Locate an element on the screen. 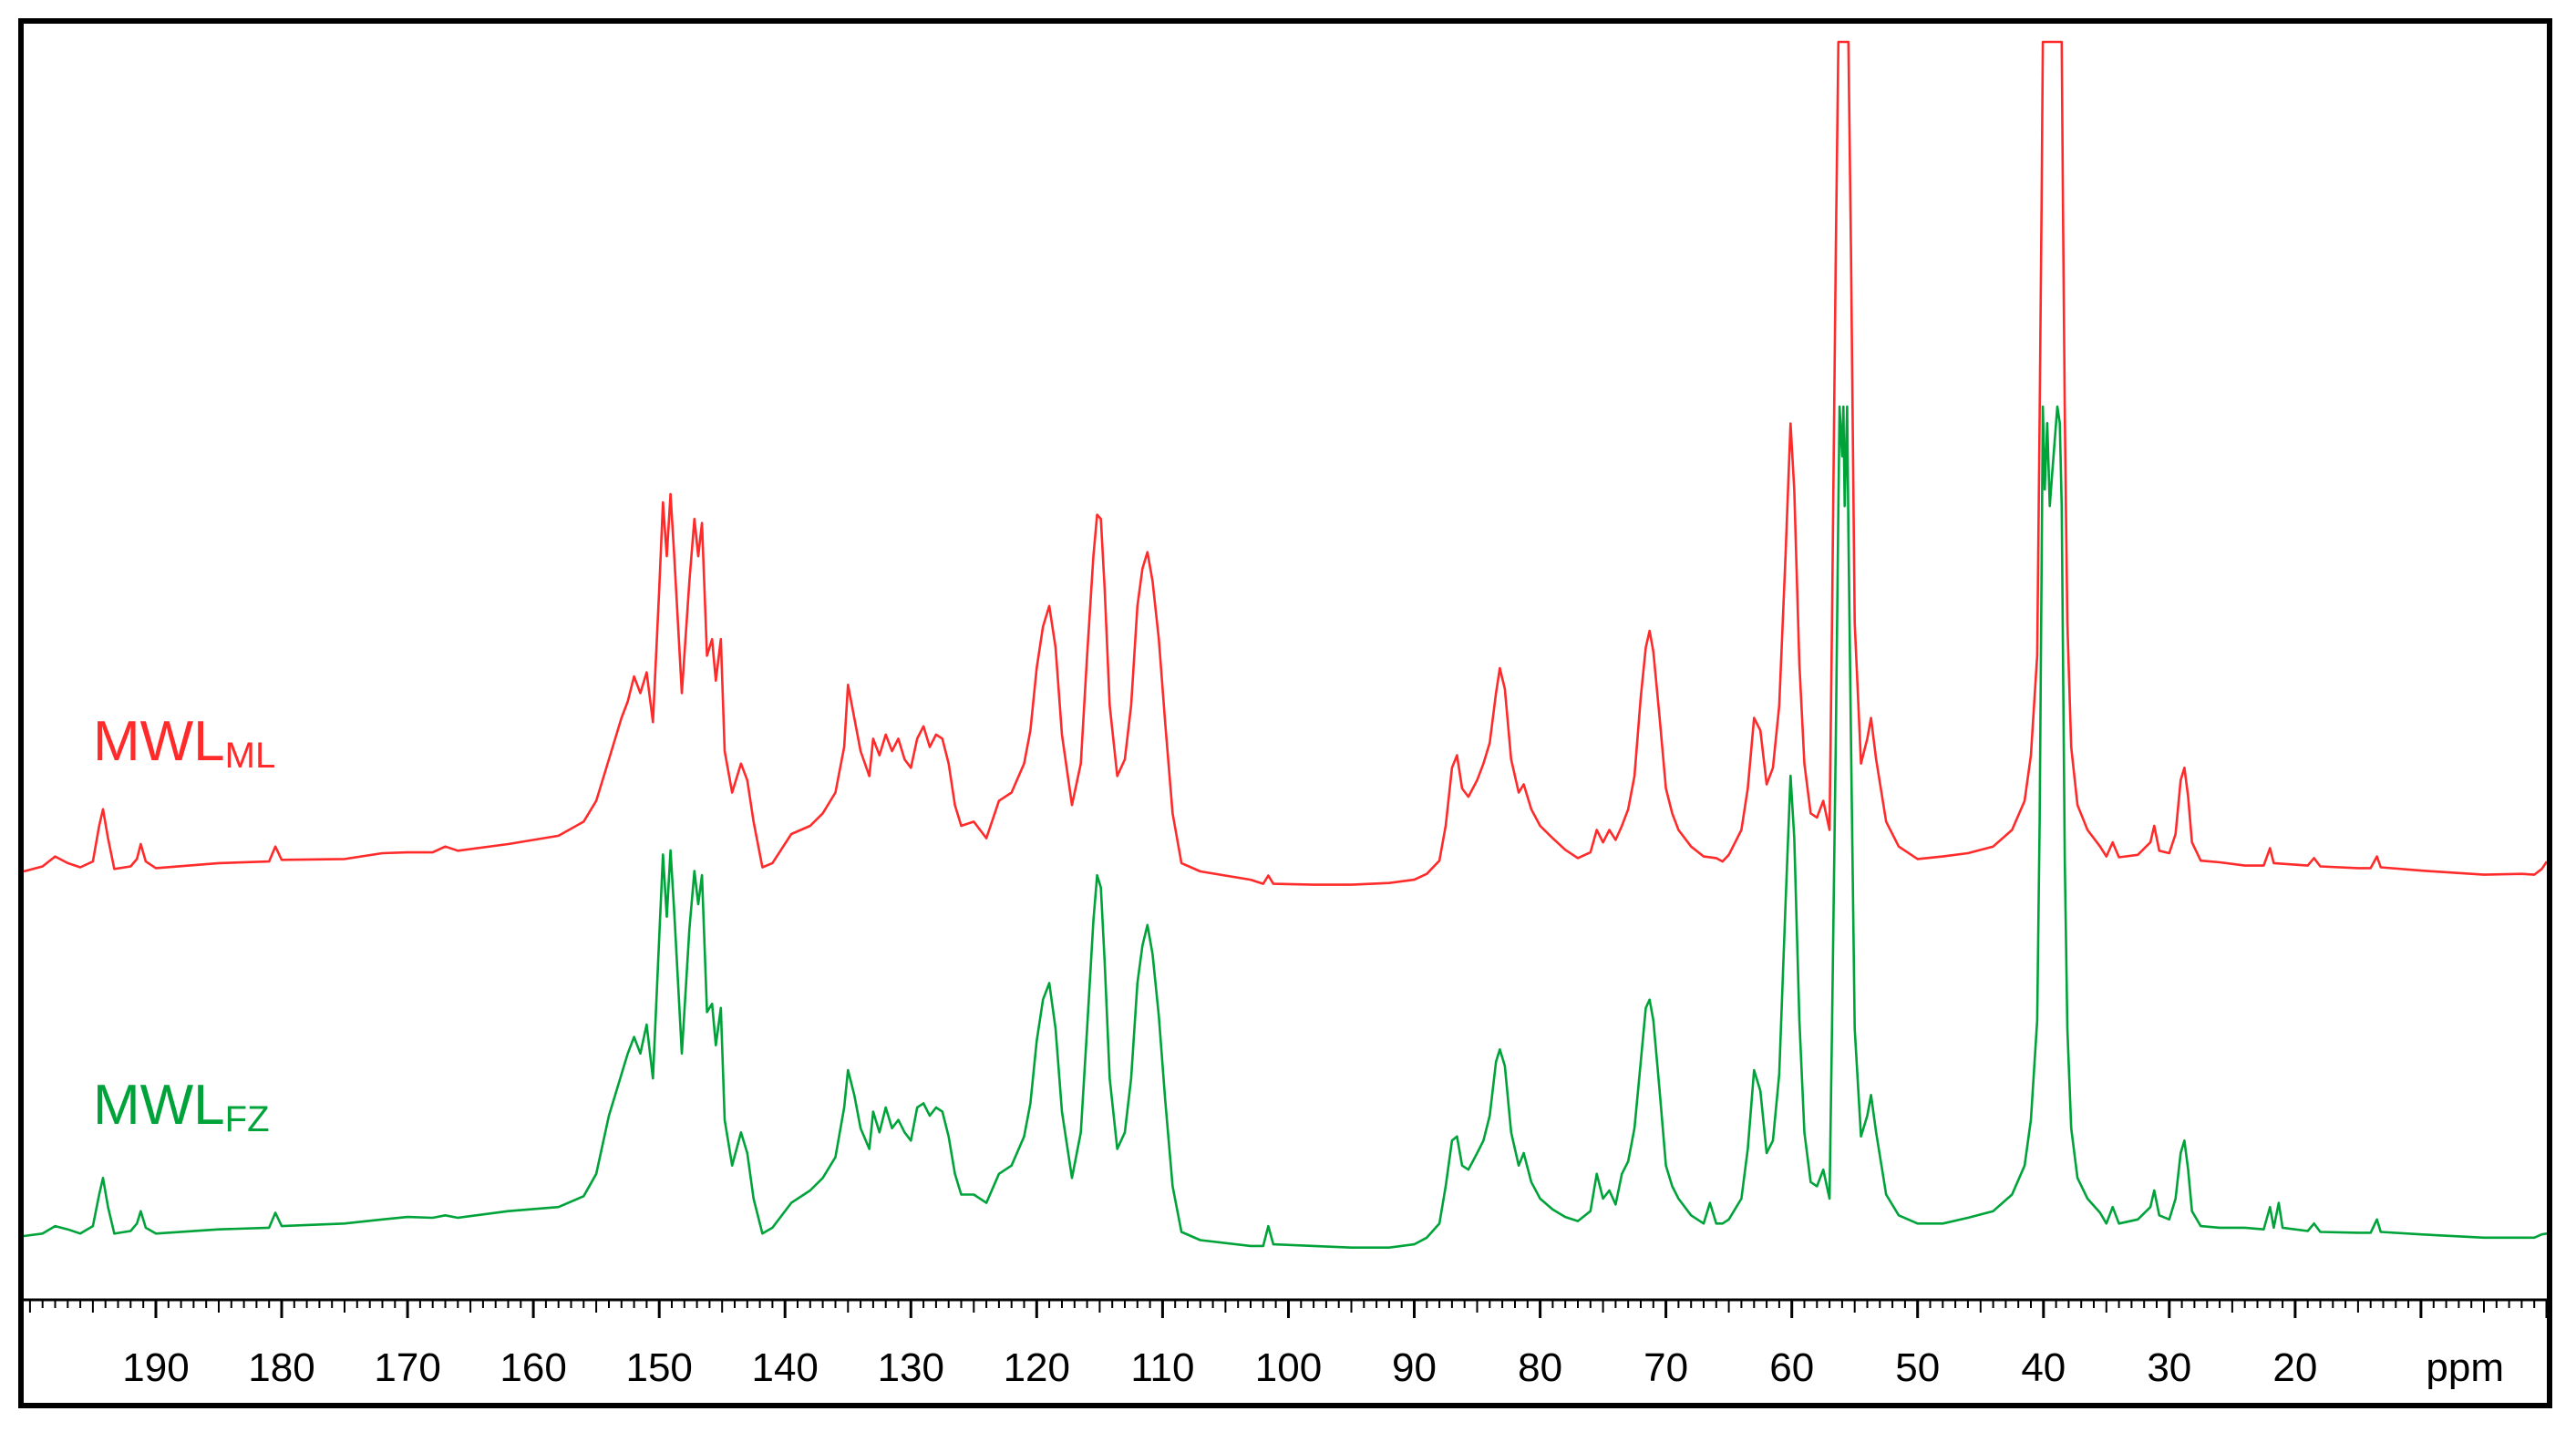 This screenshot has width=2576, height=1432. x-tick-label: 150 is located at coordinates (658, 1367).